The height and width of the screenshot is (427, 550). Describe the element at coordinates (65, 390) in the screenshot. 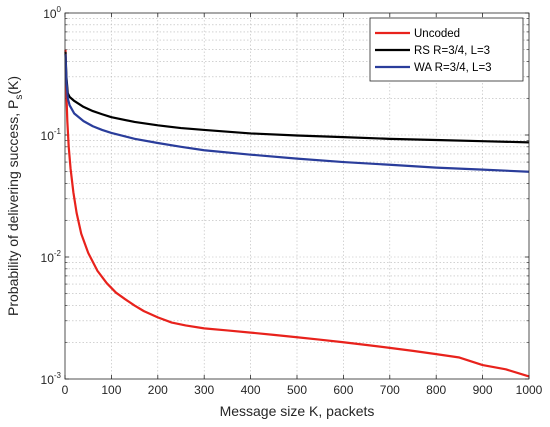

I see `x-tick-label: 0` at that location.